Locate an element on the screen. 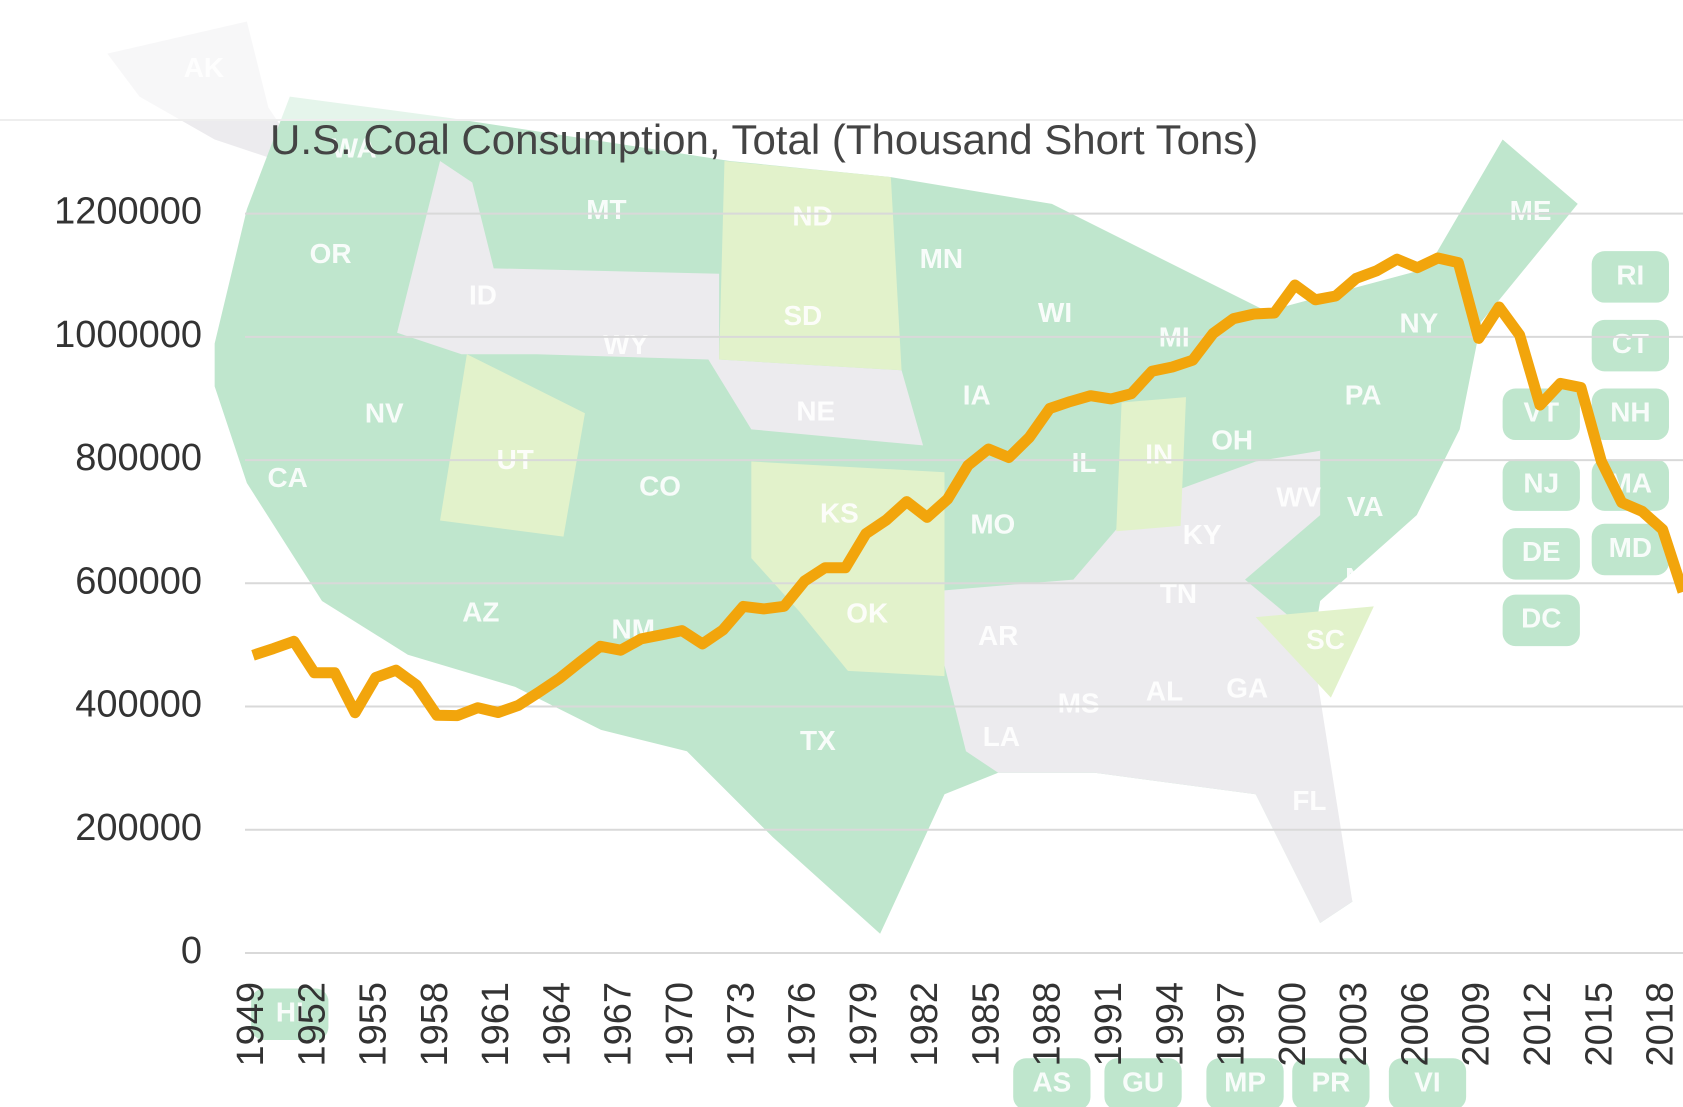 This screenshot has height=1107, width=1683. x-tick-label: 1982 is located at coordinates (925, 1024).